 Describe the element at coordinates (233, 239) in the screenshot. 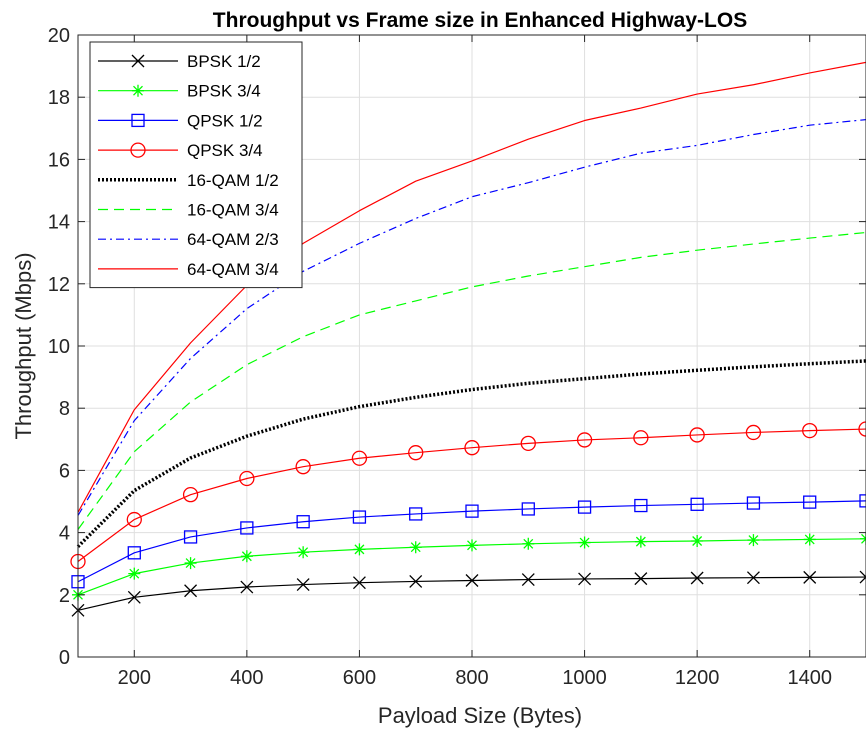

I see `legend-label-64-qam-2-3: 64-QAM 2/3` at that location.